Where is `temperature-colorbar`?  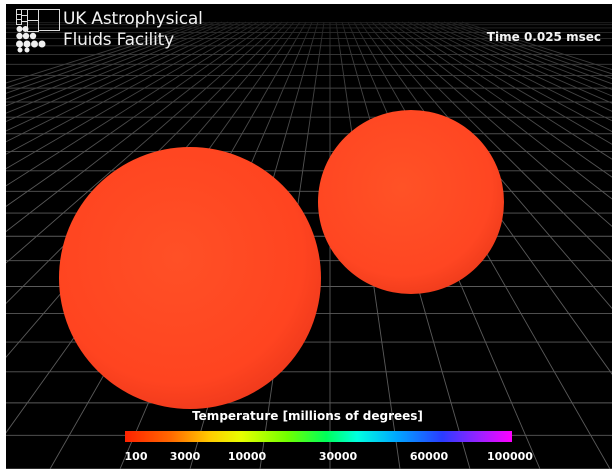 temperature-colorbar is located at coordinates (318, 436).